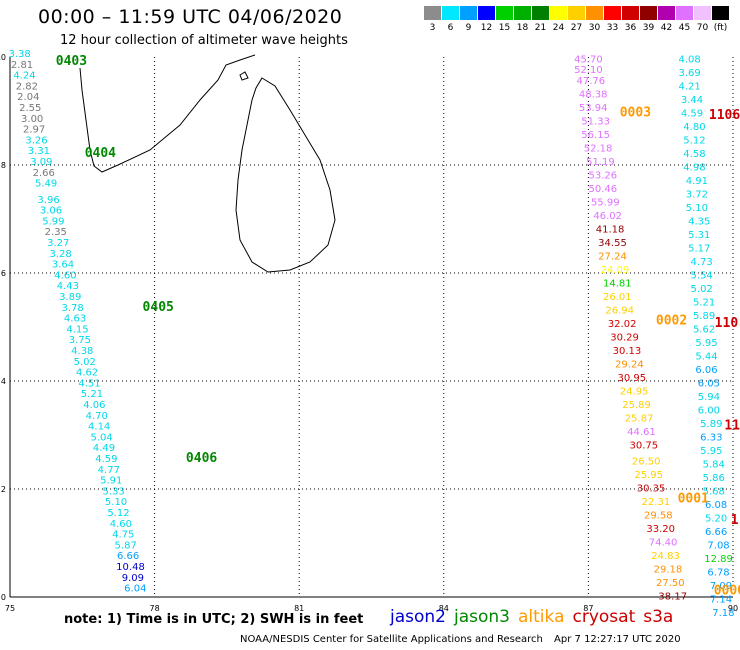  What do you see at coordinates (624, 338) in the screenshot?
I see `wave-height-value: 30.29` at bounding box center [624, 338].